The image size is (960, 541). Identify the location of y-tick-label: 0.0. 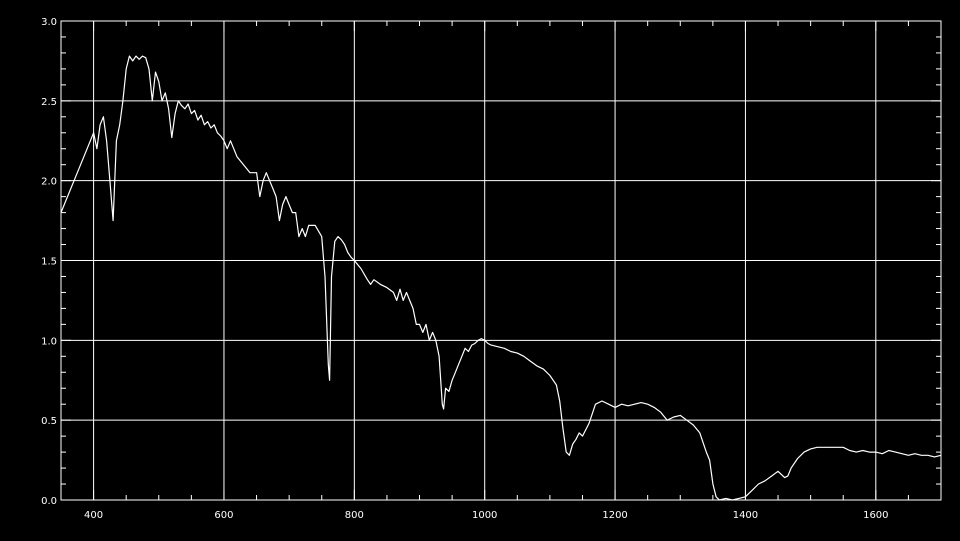
(49, 501).